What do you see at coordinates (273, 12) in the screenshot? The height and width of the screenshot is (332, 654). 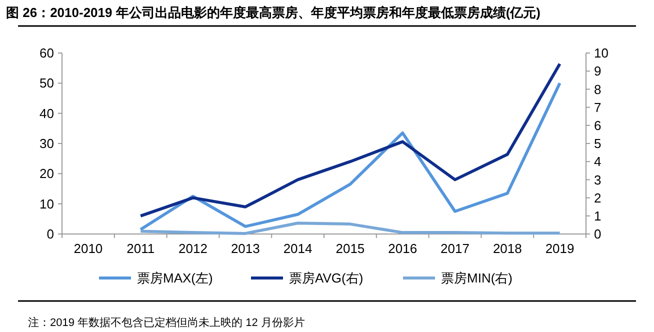 I see `chart-title: 图 26：2010-2019 年公司出品电影的年度最高票房、年度平均票房和年度最低票房成绩(亿元)` at bounding box center [273, 12].